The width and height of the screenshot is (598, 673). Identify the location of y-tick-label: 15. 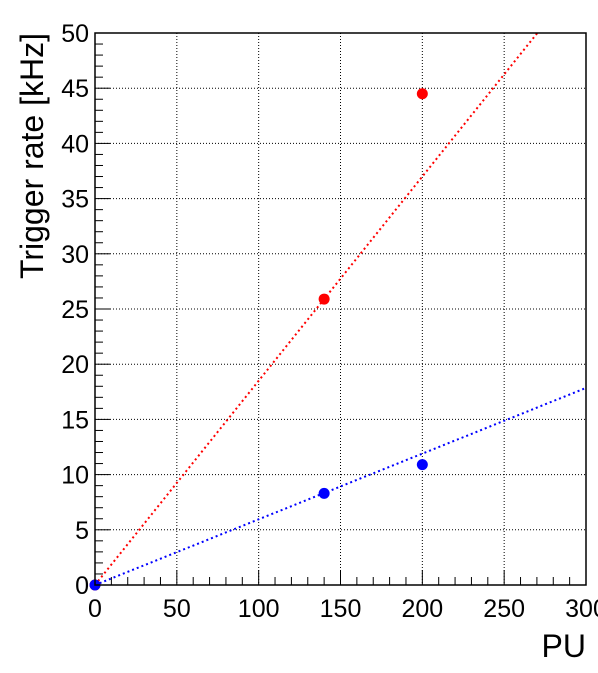
(75, 420).